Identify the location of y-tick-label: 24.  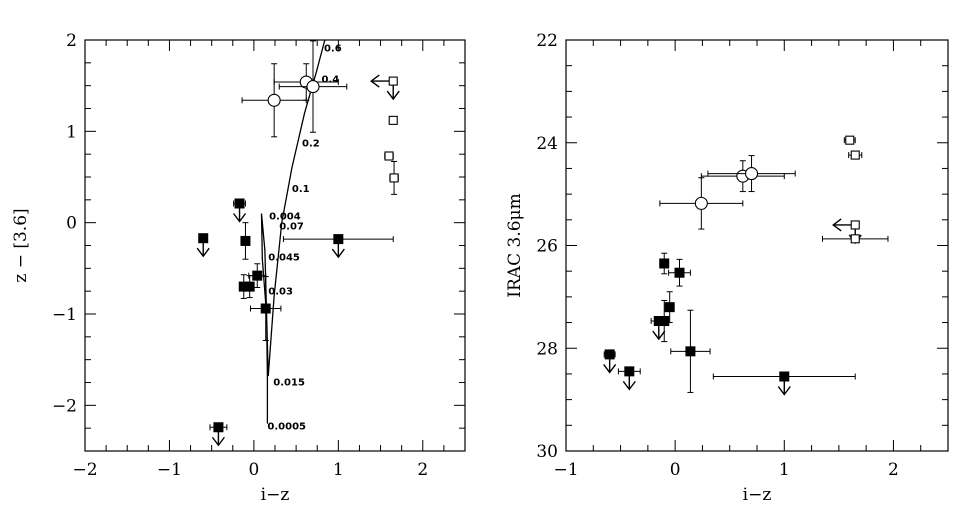
(547, 144).